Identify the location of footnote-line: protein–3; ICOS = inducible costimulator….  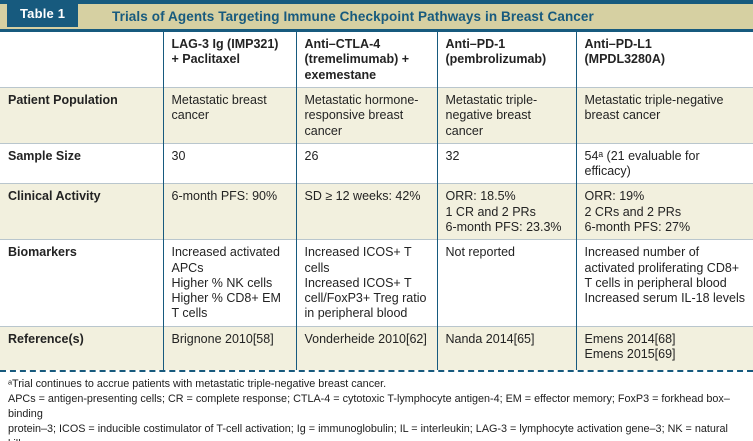
(368, 431).